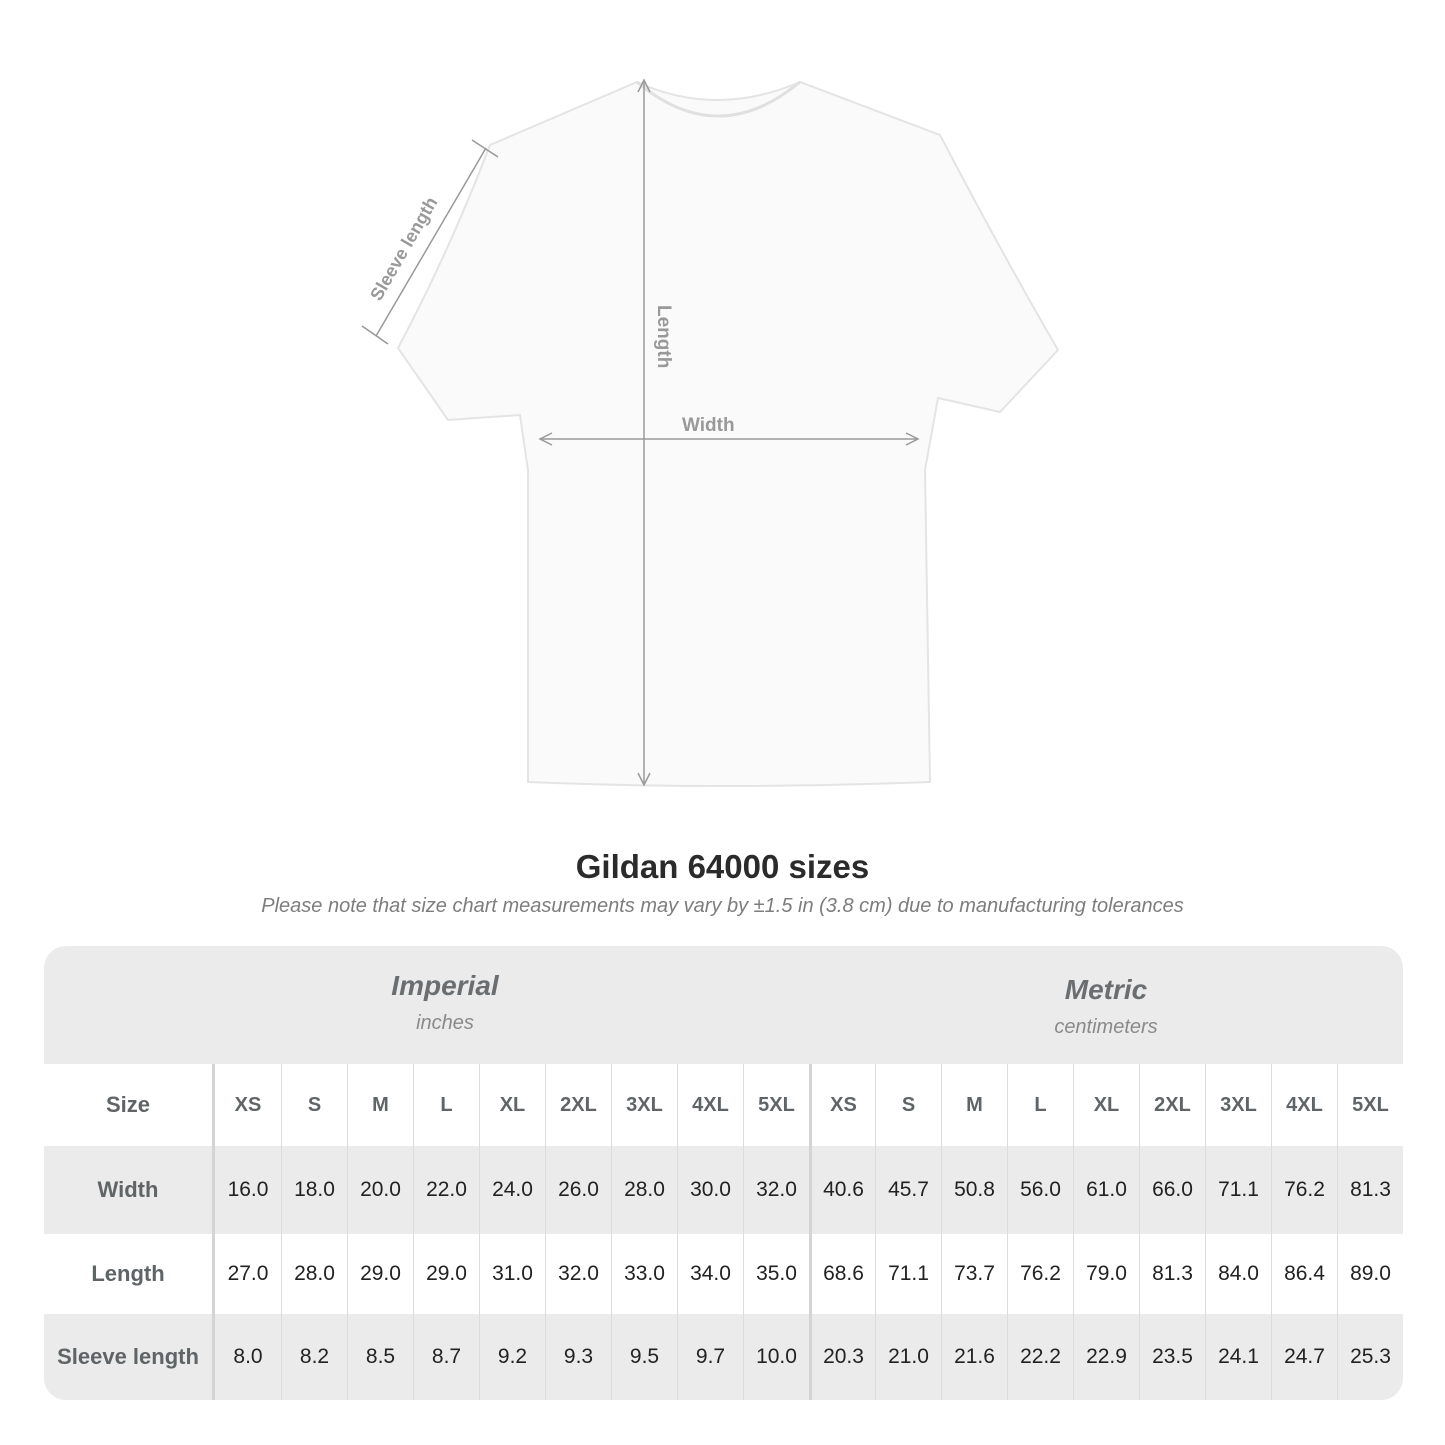 The width and height of the screenshot is (1445, 1445). What do you see at coordinates (1040, 1357) in the screenshot?
I see `measurement-cell: 22.2` at bounding box center [1040, 1357].